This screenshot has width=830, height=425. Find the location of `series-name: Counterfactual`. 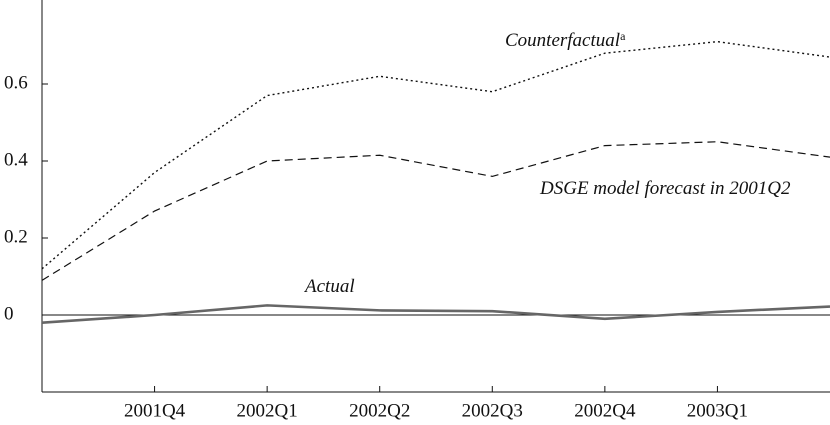

series-name: Counterfactual is located at coordinates (562, 40).